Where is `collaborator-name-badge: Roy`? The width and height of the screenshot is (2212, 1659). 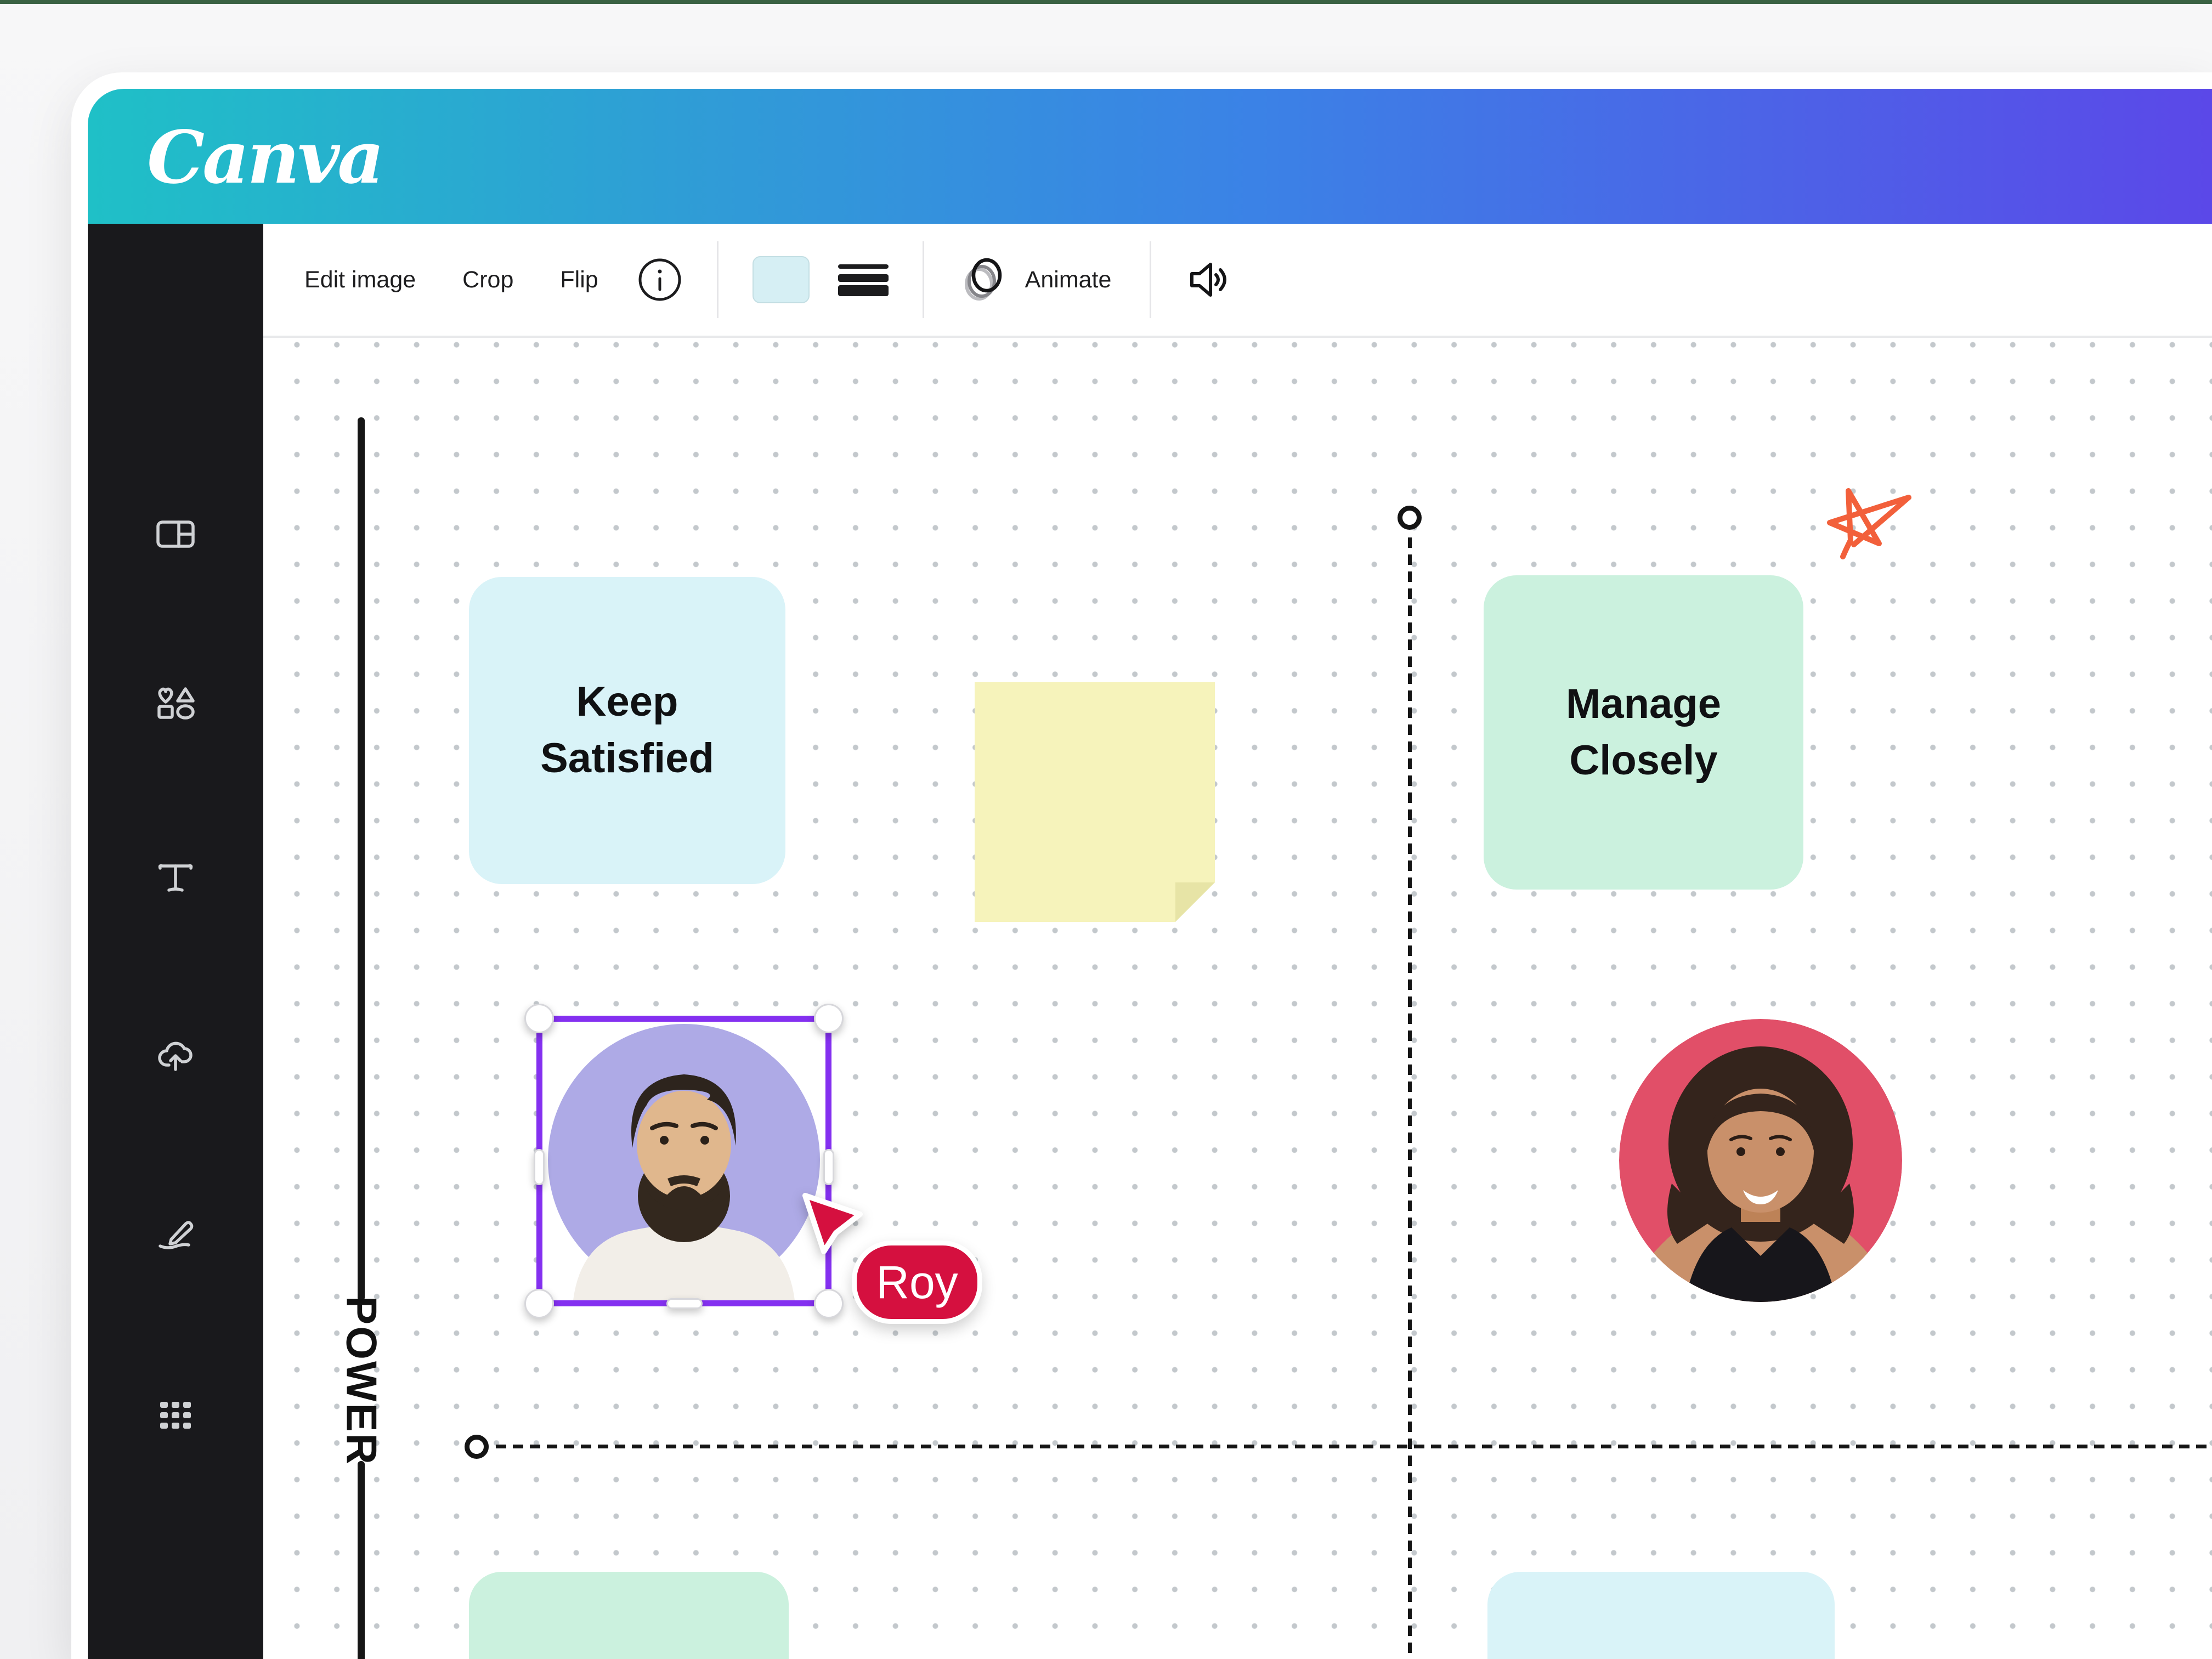
collaborator-name-badge: Roy is located at coordinates (917, 1282).